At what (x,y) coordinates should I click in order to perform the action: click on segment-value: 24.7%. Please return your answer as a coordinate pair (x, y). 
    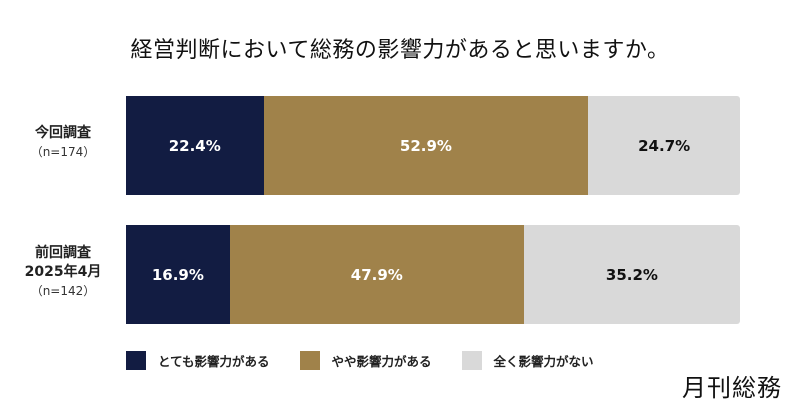
    Looking at the image, I should click on (664, 145).